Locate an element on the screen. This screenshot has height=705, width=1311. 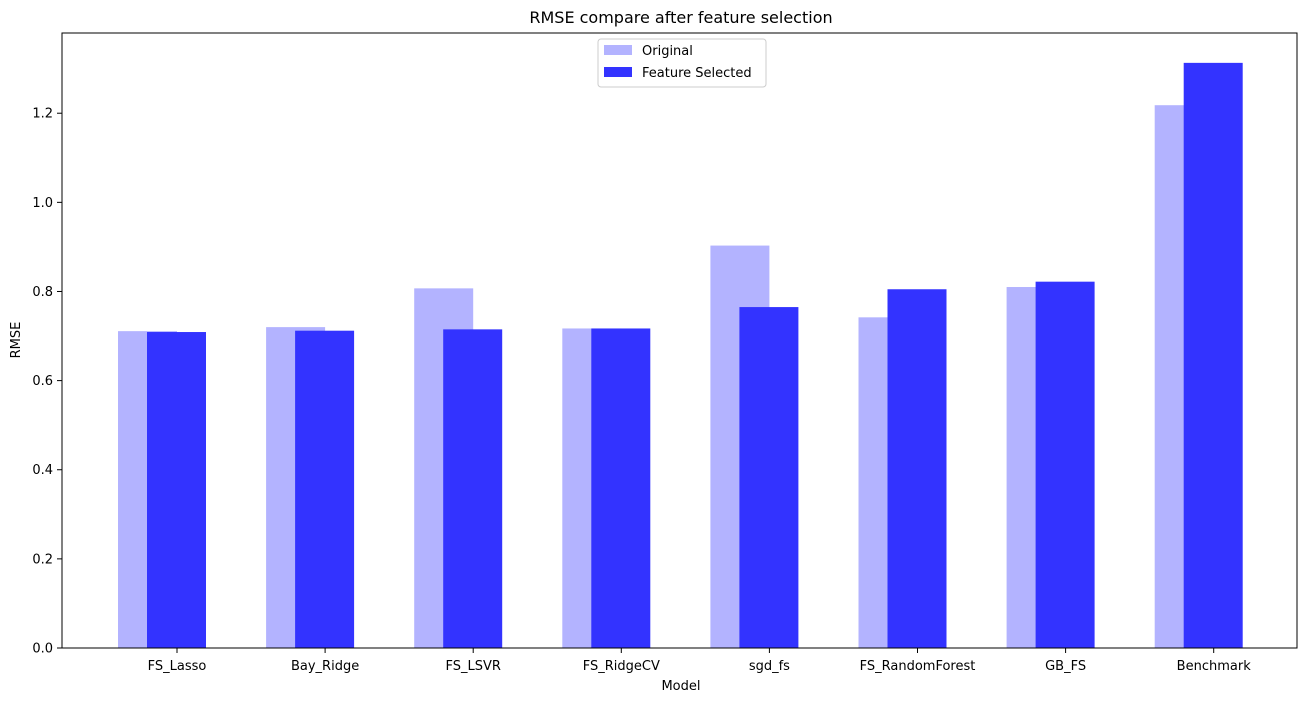
chart-title: RMSE compare after feature selection is located at coordinates (680, 17).